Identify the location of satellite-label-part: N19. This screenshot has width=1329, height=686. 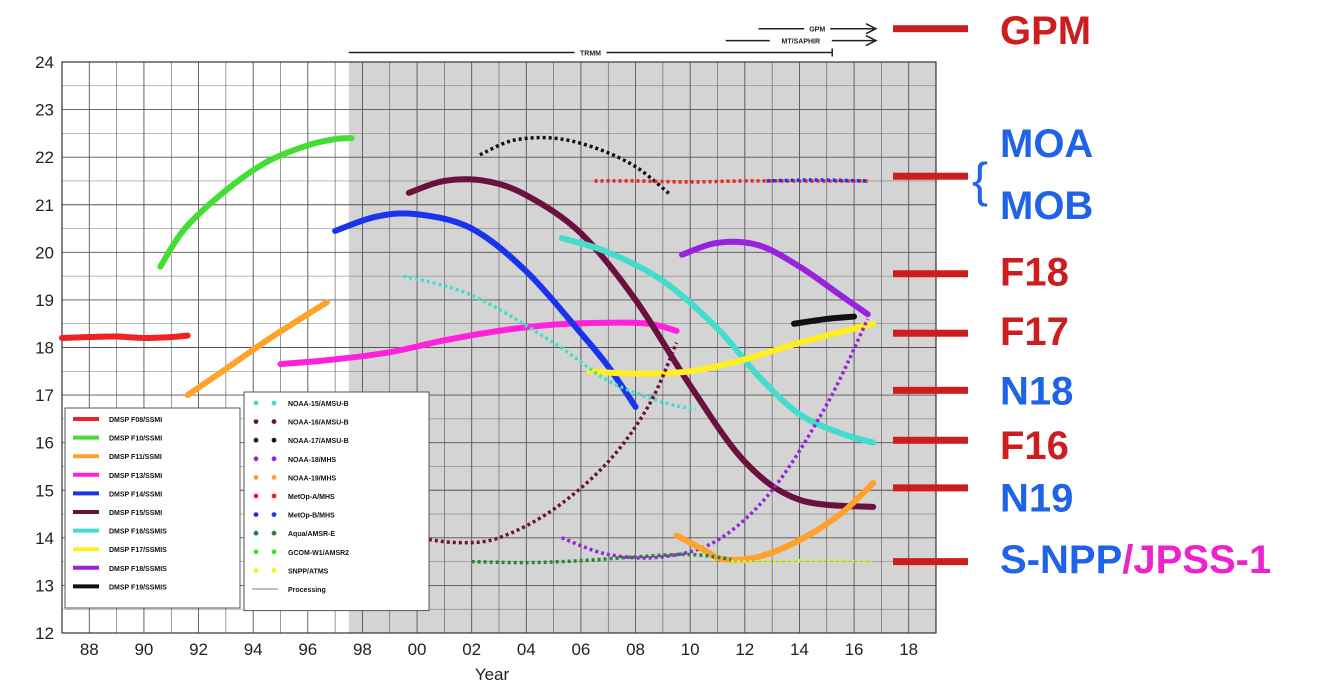
(1036, 498).